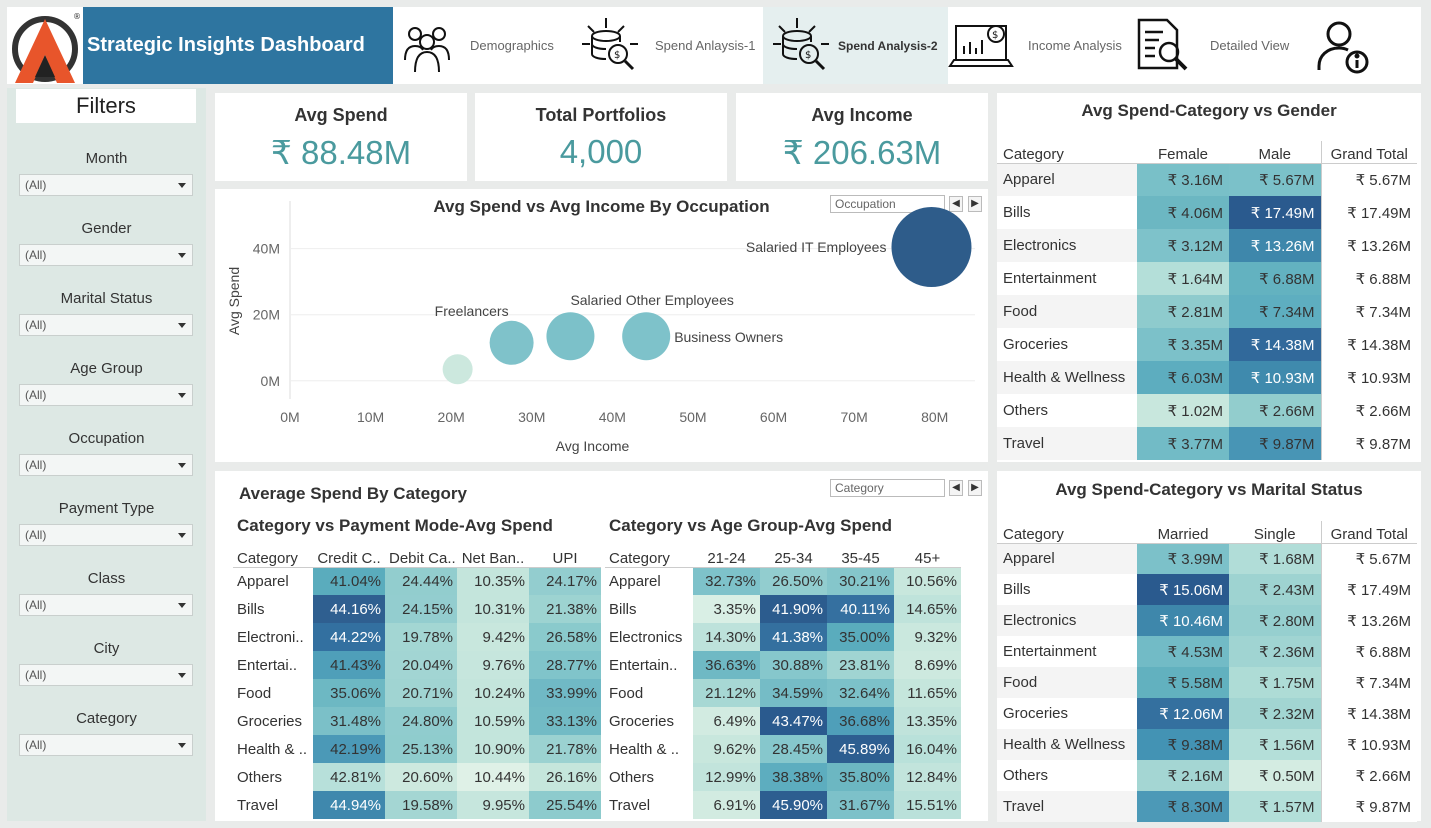  Describe the element at coordinates (570, 336) in the screenshot. I see `scatter-point` at that location.